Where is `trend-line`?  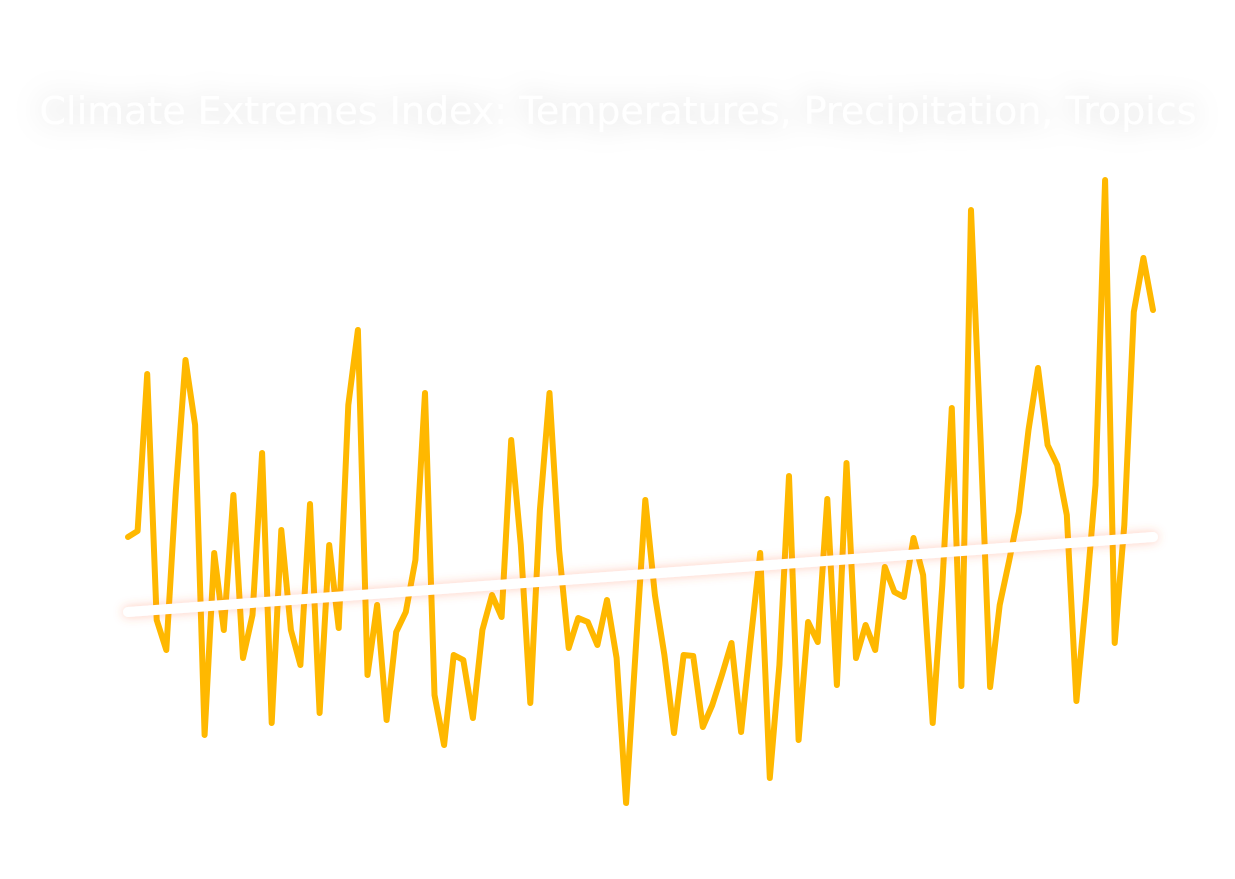
trend-line is located at coordinates (640, 574).